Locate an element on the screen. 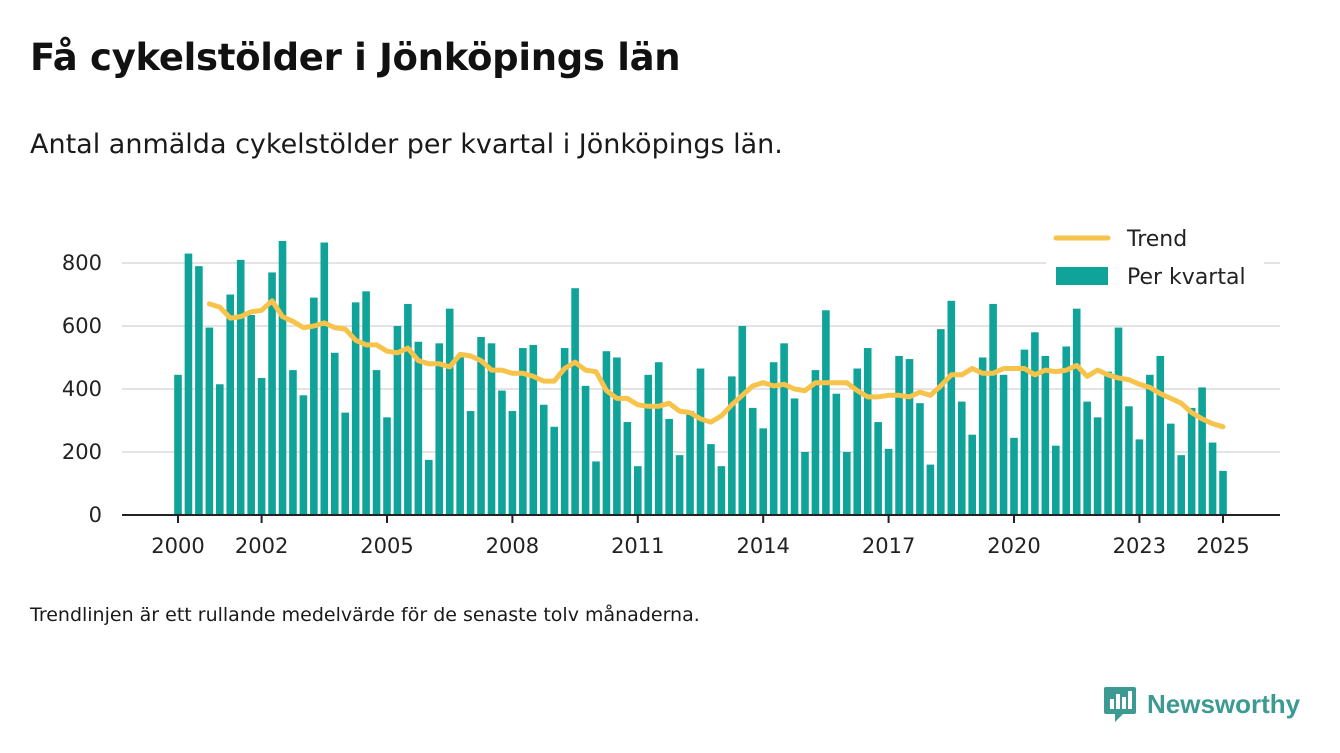  legend: Trend Per kvartal is located at coordinates (1155, 260).